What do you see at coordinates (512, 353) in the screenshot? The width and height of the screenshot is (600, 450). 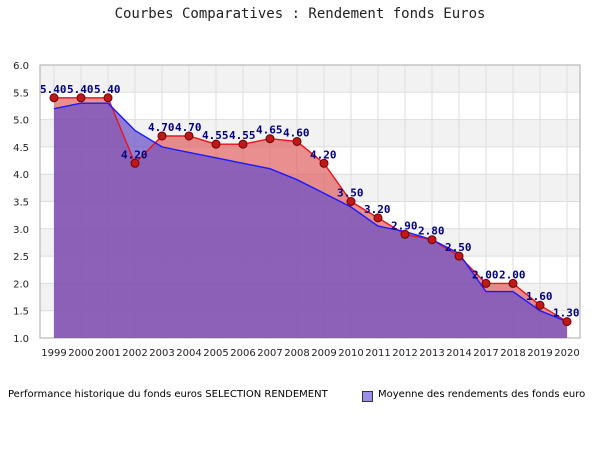 I see `x-tick-label: 2018` at bounding box center [512, 353].